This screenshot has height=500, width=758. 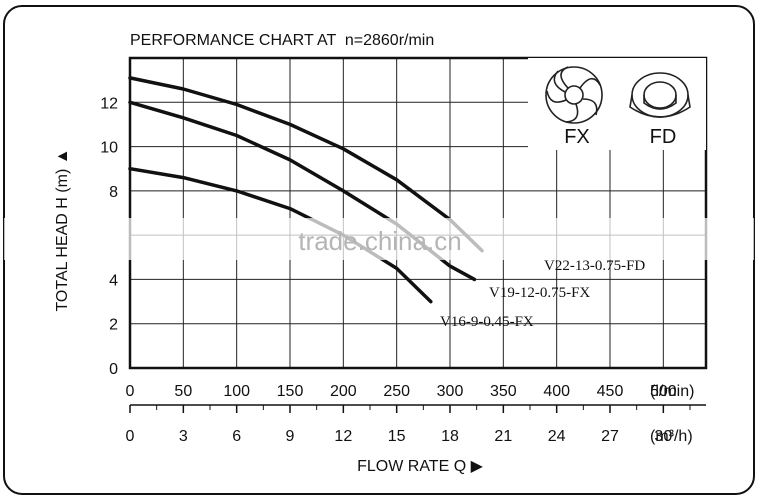 What do you see at coordinates (113, 280) in the screenshot?
I see `y-tick-label: 4` at bounding box center [113, 280].